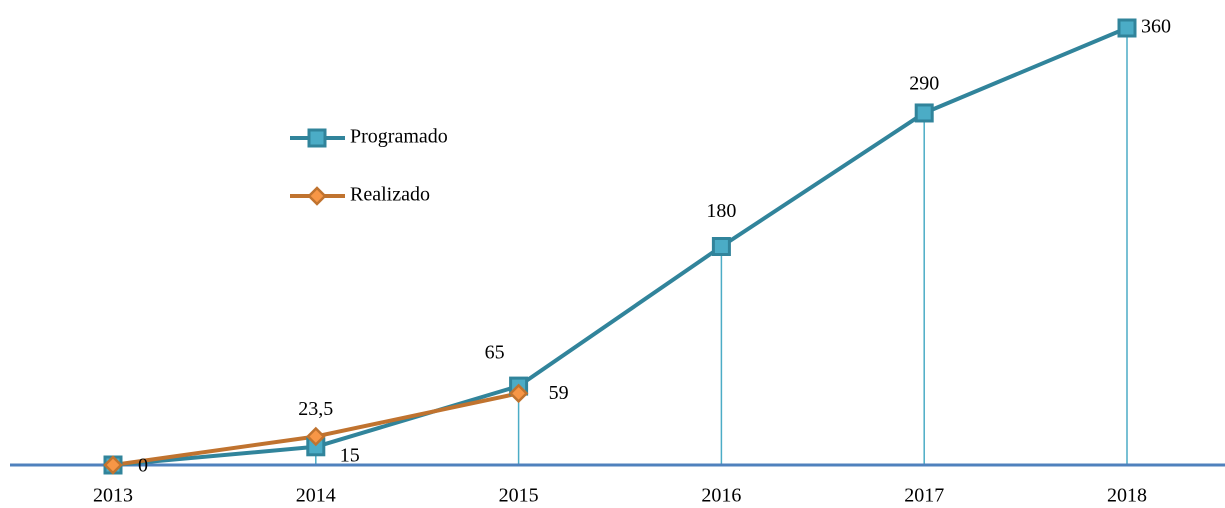 The height and width of the screenshot is (508, 1225). What do you see at coordinates (350, 455) in the screenshot?
I see `data-label: 15` at bounding box center [350, 455].